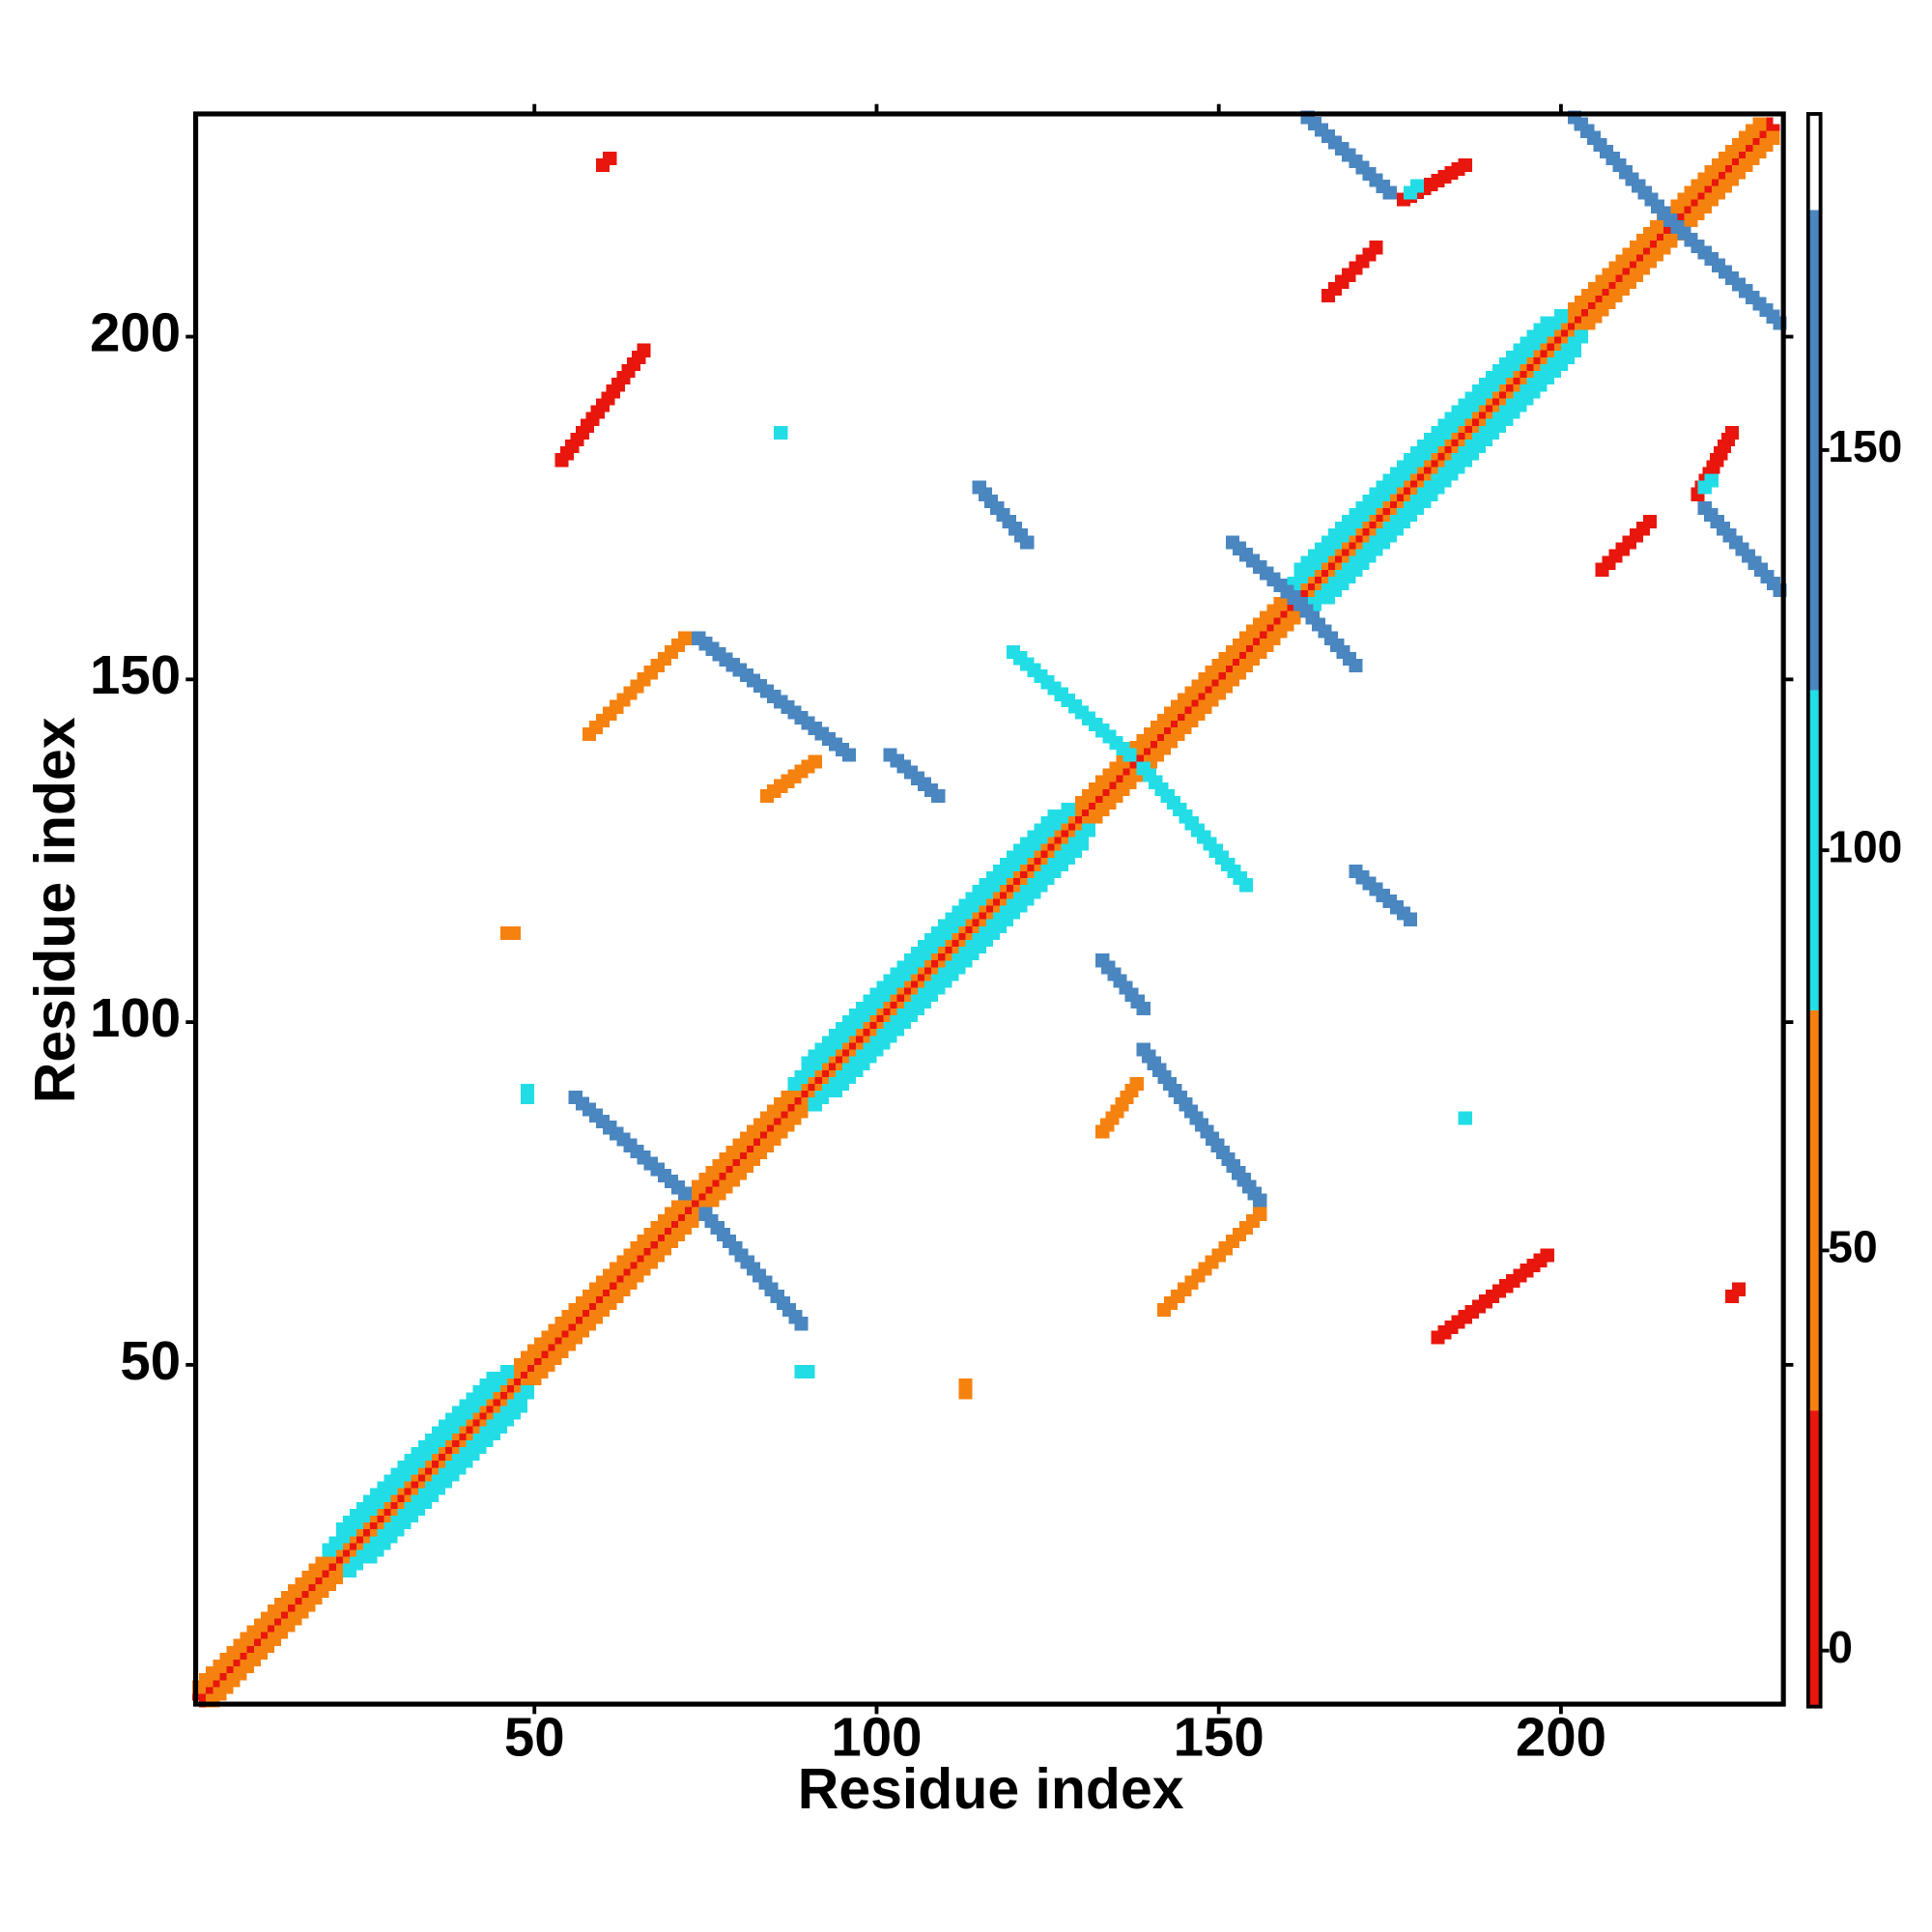 The width and height of the screenshot is (1932, 1932). Describe the element at coordinates (55, 910) in the screenshot. I see `y-axis-title: Residue index` at that location.